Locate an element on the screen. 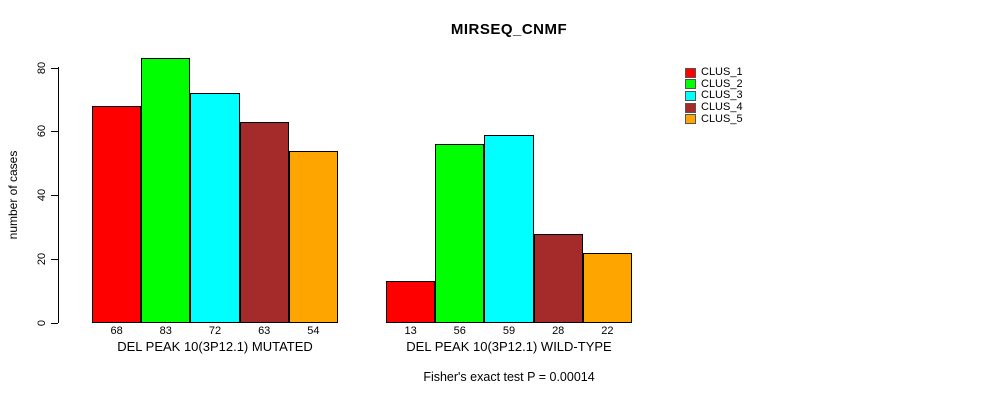  legend-label: CLUS_2 is located at coordinates (722, 83).